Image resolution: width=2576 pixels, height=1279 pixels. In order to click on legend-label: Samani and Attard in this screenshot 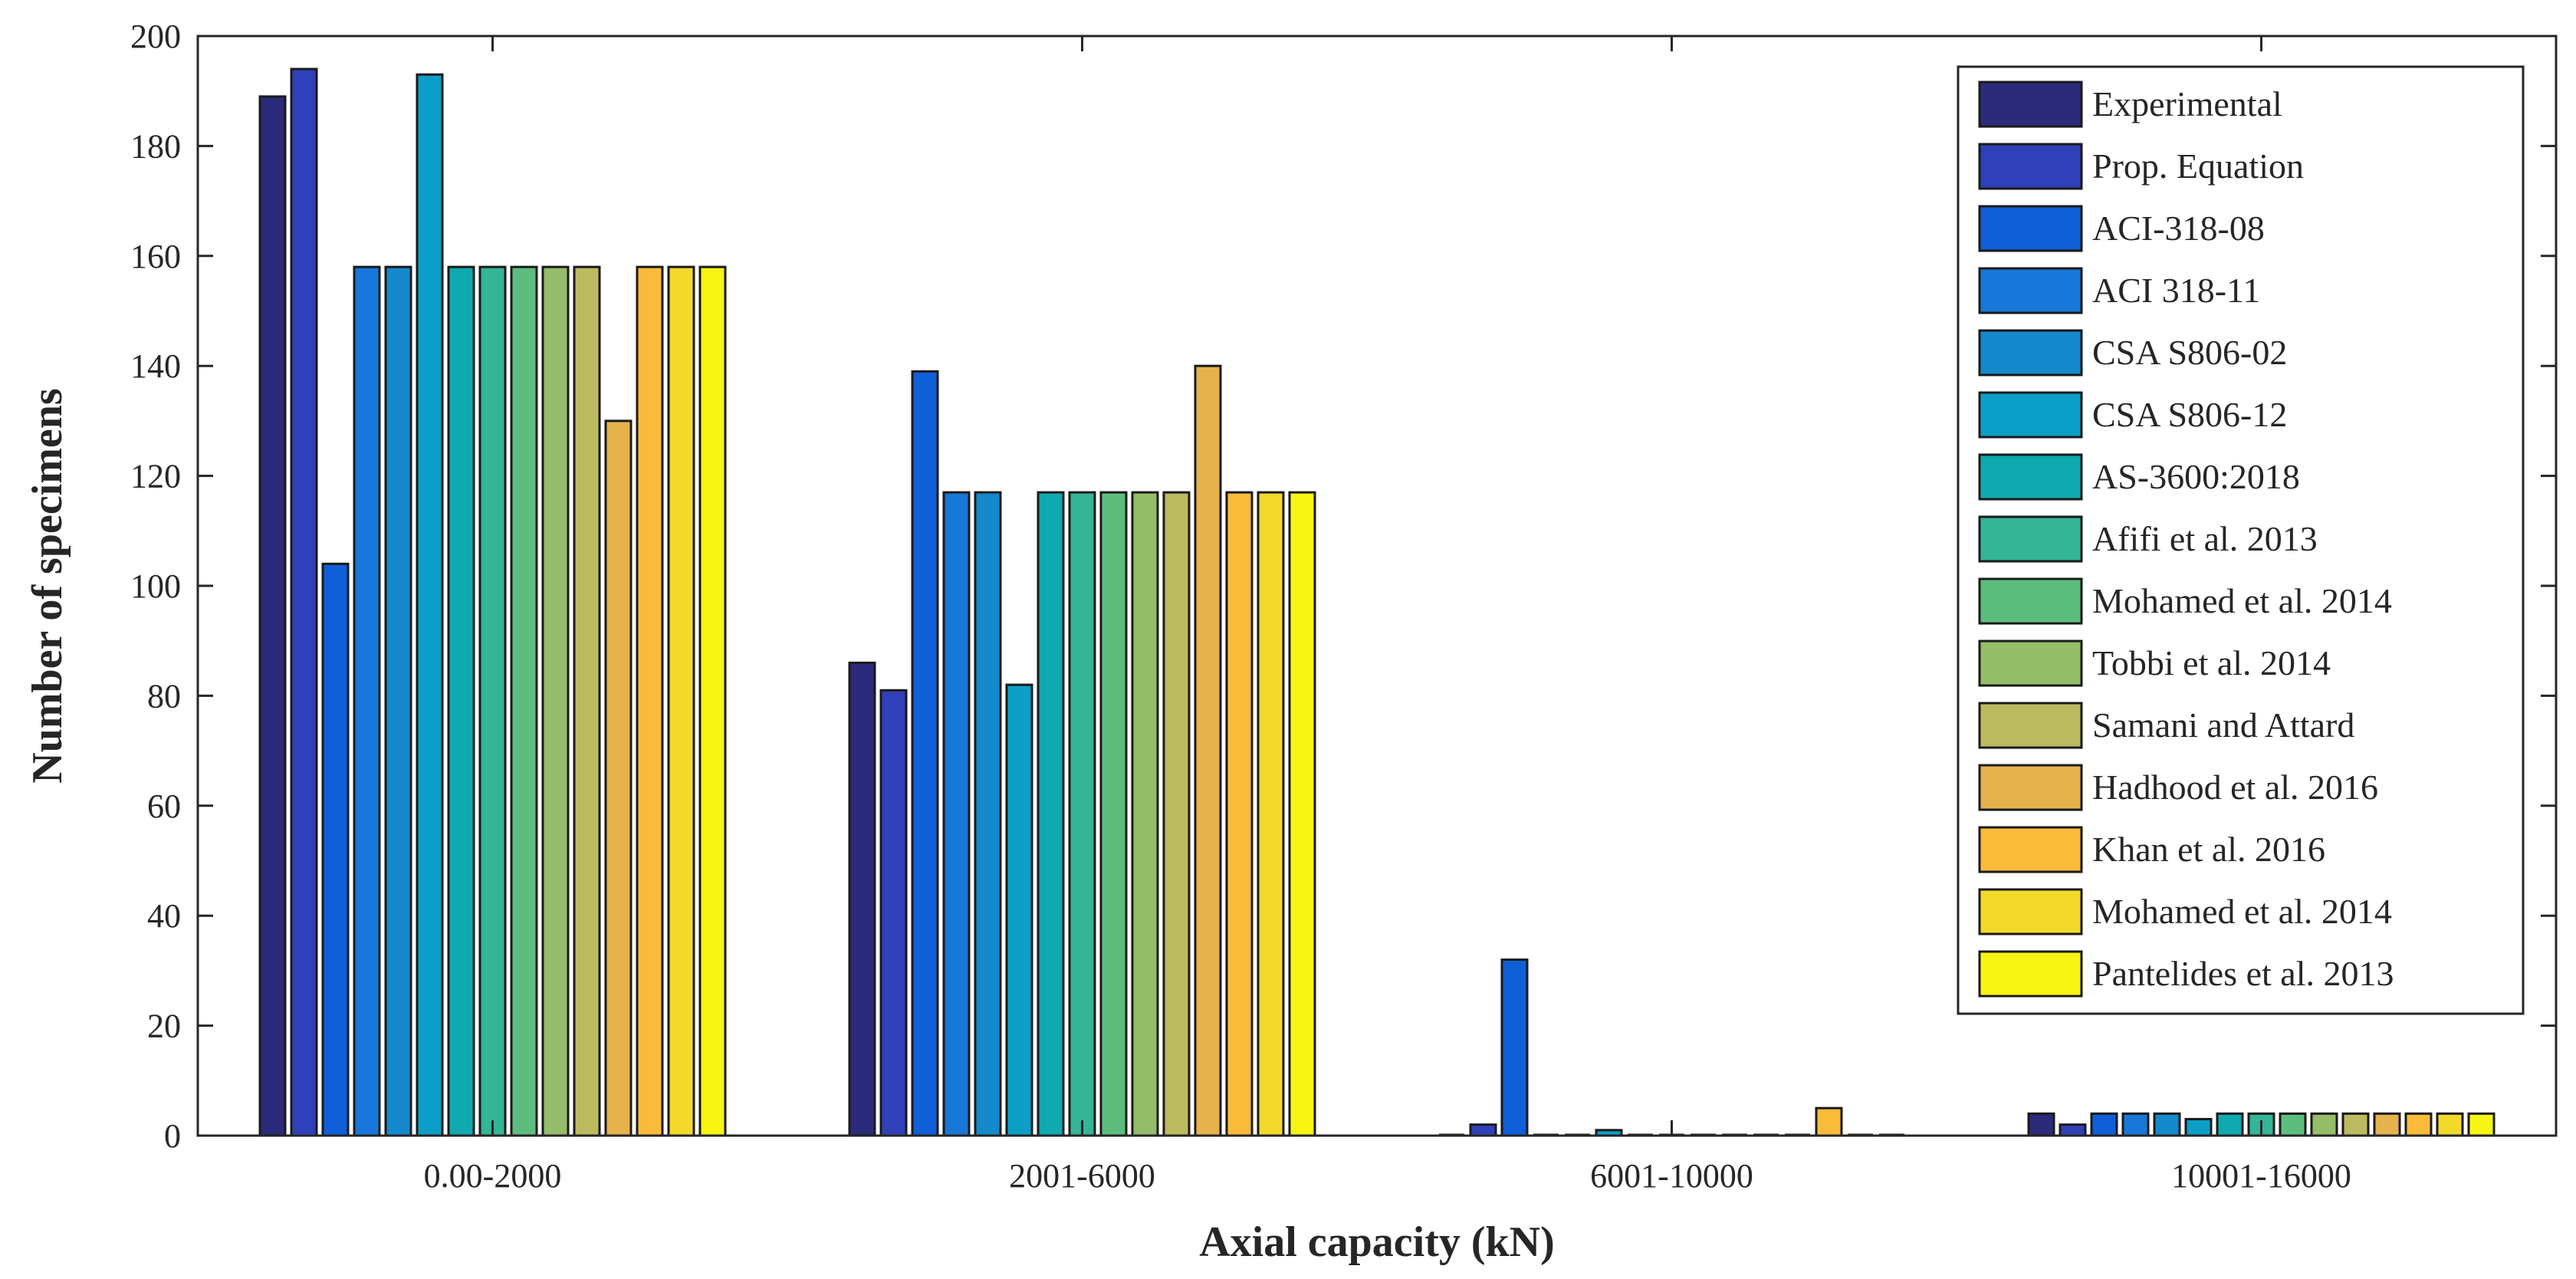, I will do `click(2223, 725)`.